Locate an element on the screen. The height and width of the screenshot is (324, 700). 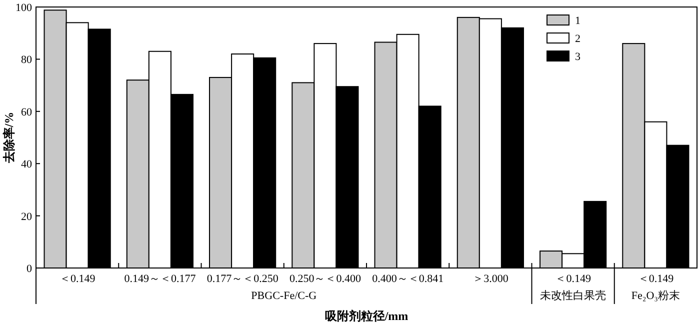
y-tick-label: 80 is located at coordinates (26, 60).